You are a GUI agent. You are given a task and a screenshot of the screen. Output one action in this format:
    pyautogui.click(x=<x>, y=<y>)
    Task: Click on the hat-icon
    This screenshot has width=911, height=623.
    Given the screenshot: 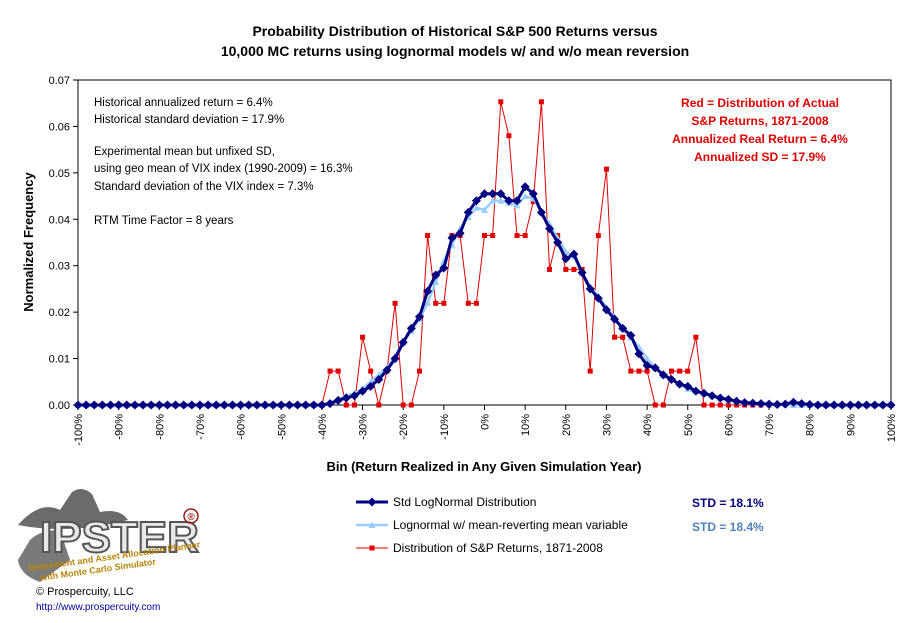 What is the action you would take?
    pyautogui.click(x=73, y=508)
    